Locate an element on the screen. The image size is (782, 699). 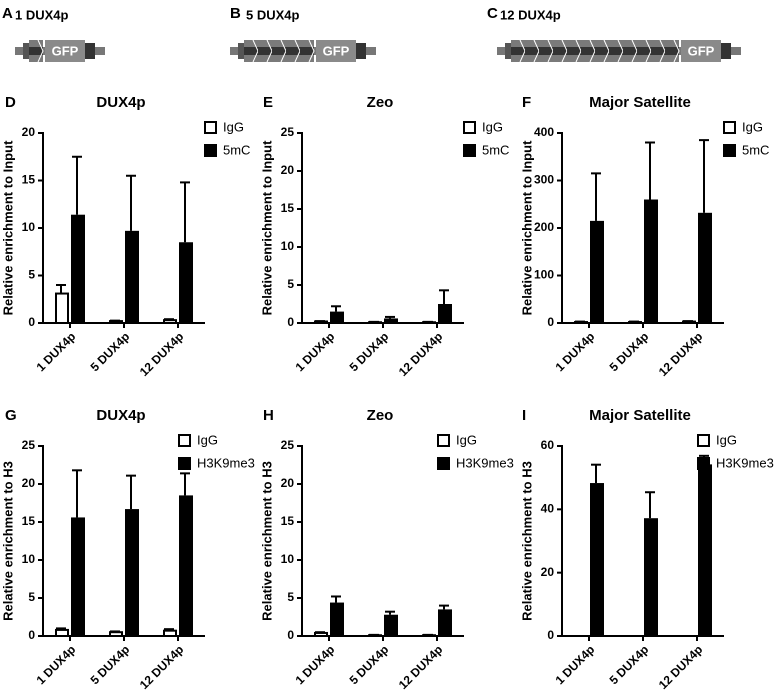
panel-letter: C is located at coordinates (492, 13).